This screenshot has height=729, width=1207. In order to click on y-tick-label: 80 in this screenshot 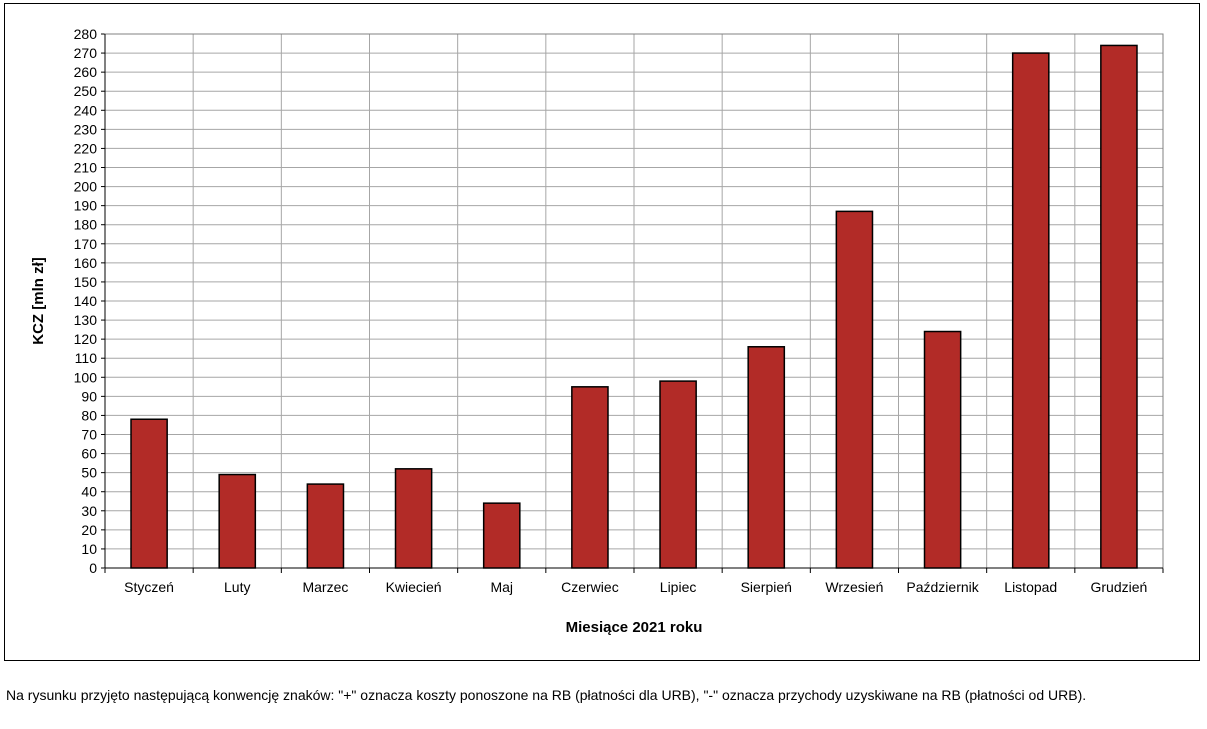, I will do `click(89, 415)`.